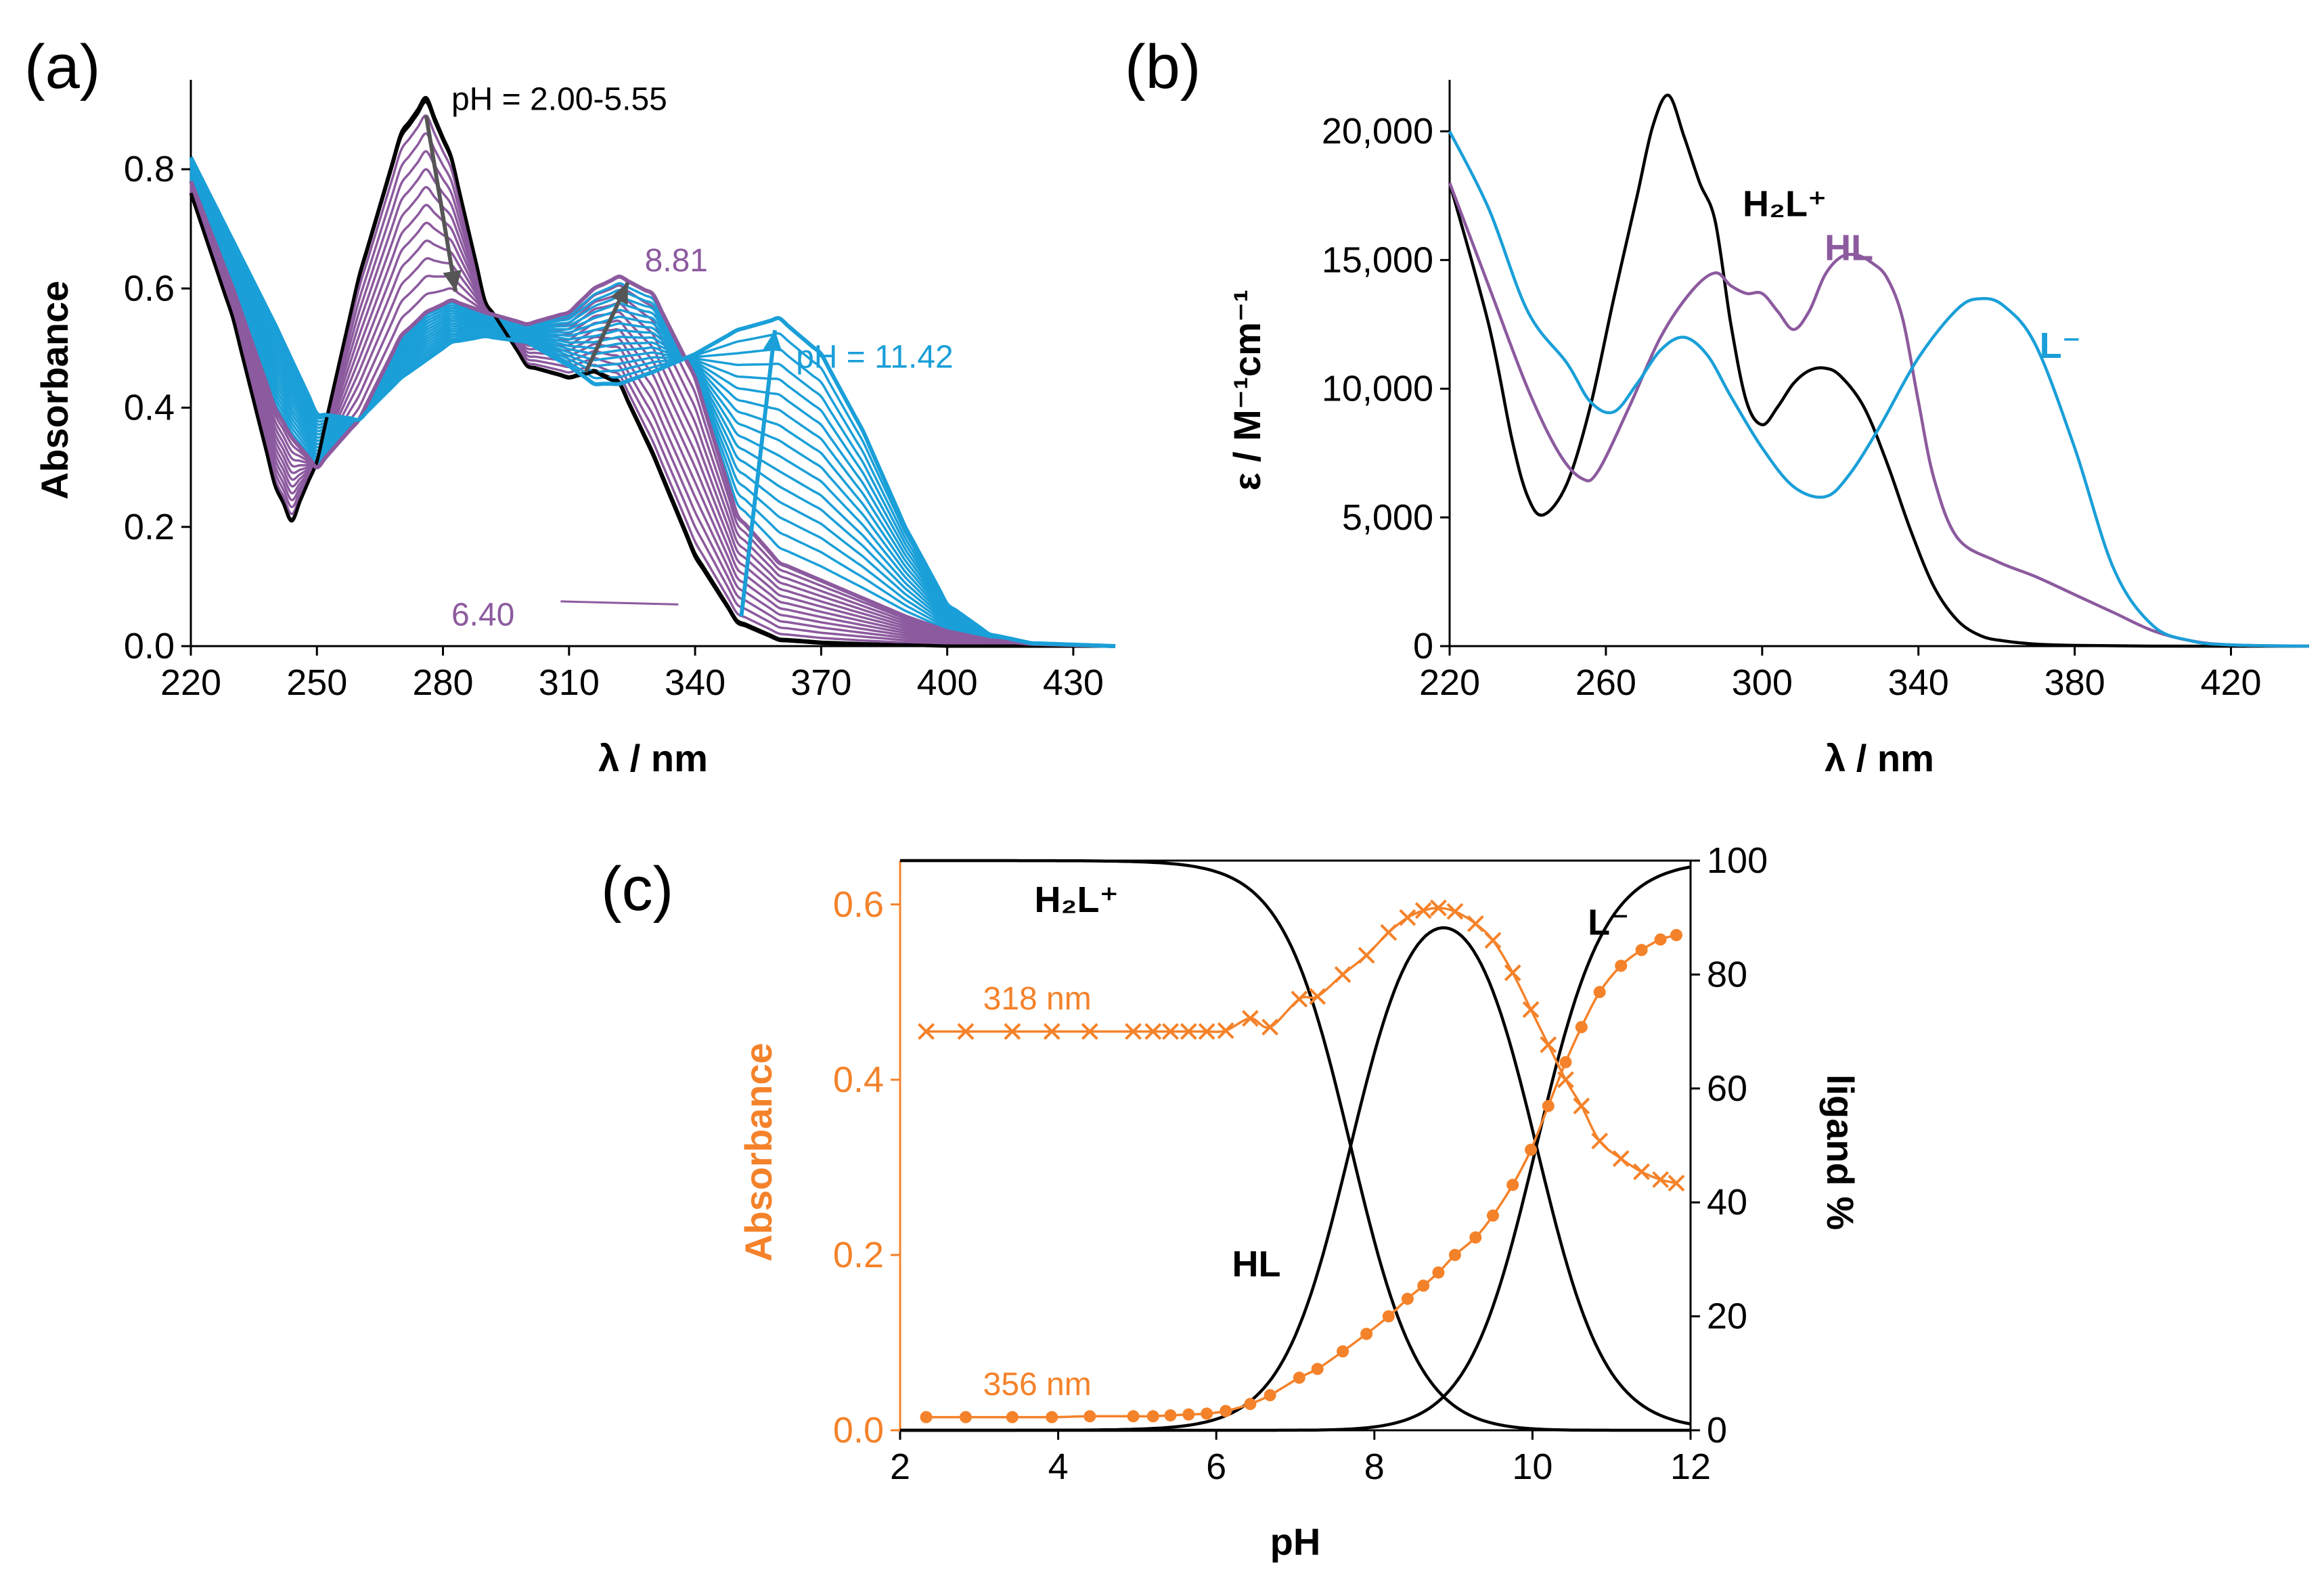 Image resolution: width=2324 pixels, height=1571 pixels. Describe the element at coordinates (947, 682) in the screenshot. I see `a-x-tick-label: 400` at that location.